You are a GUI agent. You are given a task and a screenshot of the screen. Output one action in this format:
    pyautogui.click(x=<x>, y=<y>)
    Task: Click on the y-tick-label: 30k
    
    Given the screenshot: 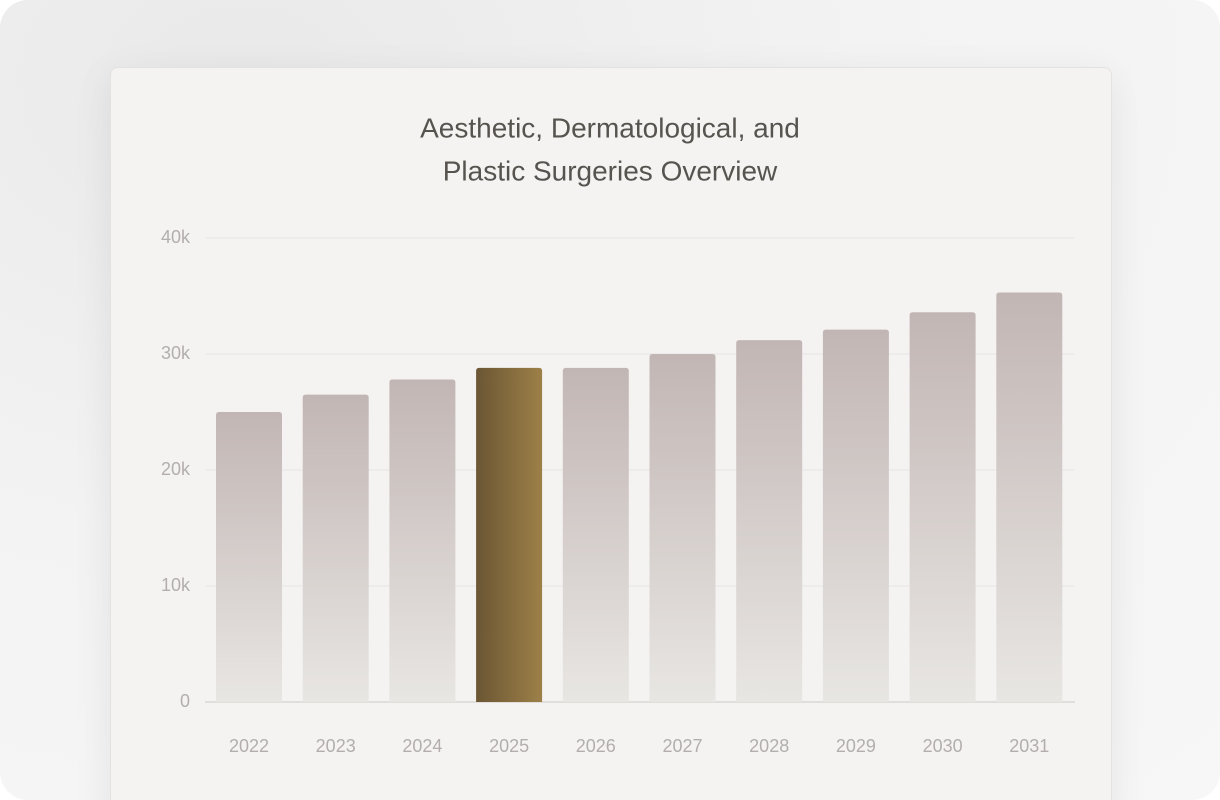 What is the action you would take?
    pyautogui.click(x=176, y=353)
    